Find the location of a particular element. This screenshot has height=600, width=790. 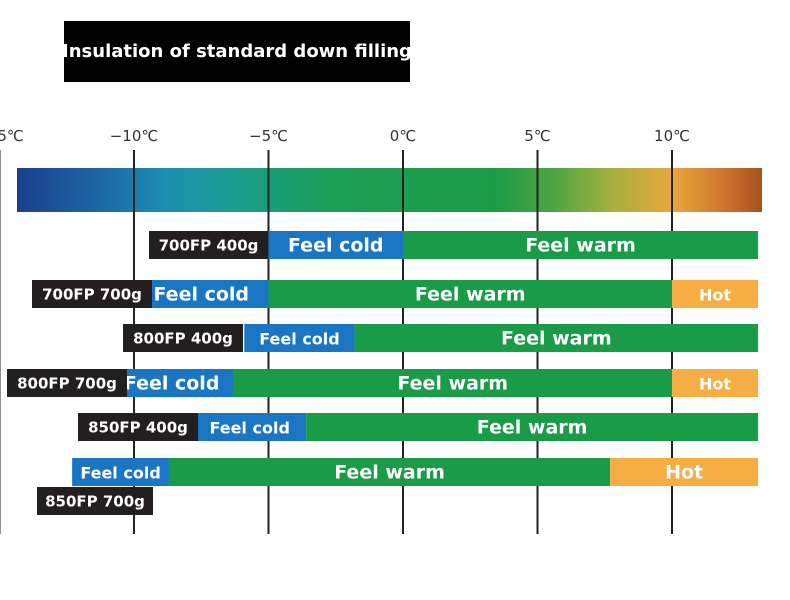

bar-850fp-700g-cold is located at coordinates (120, 472).